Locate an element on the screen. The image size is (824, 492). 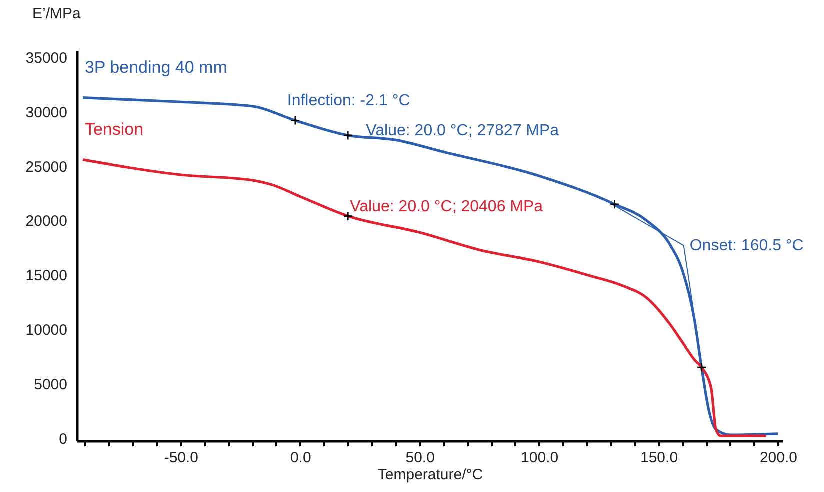
x-axis-title: Temperature/°C is located at coordinates (431, 475).